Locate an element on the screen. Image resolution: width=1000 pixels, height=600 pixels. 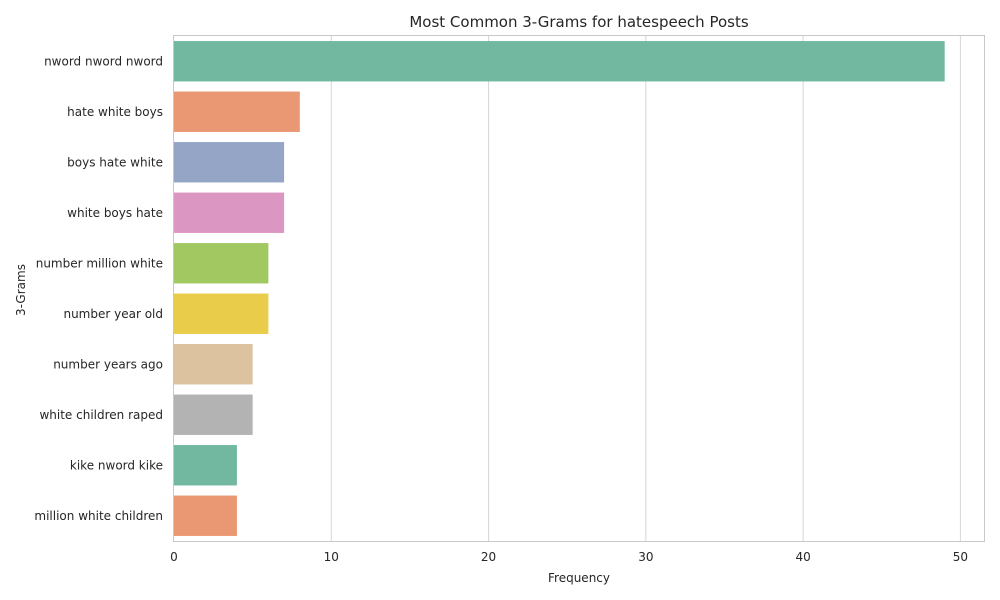
y-tick-label: million white children is located at coordinates (98, 516).